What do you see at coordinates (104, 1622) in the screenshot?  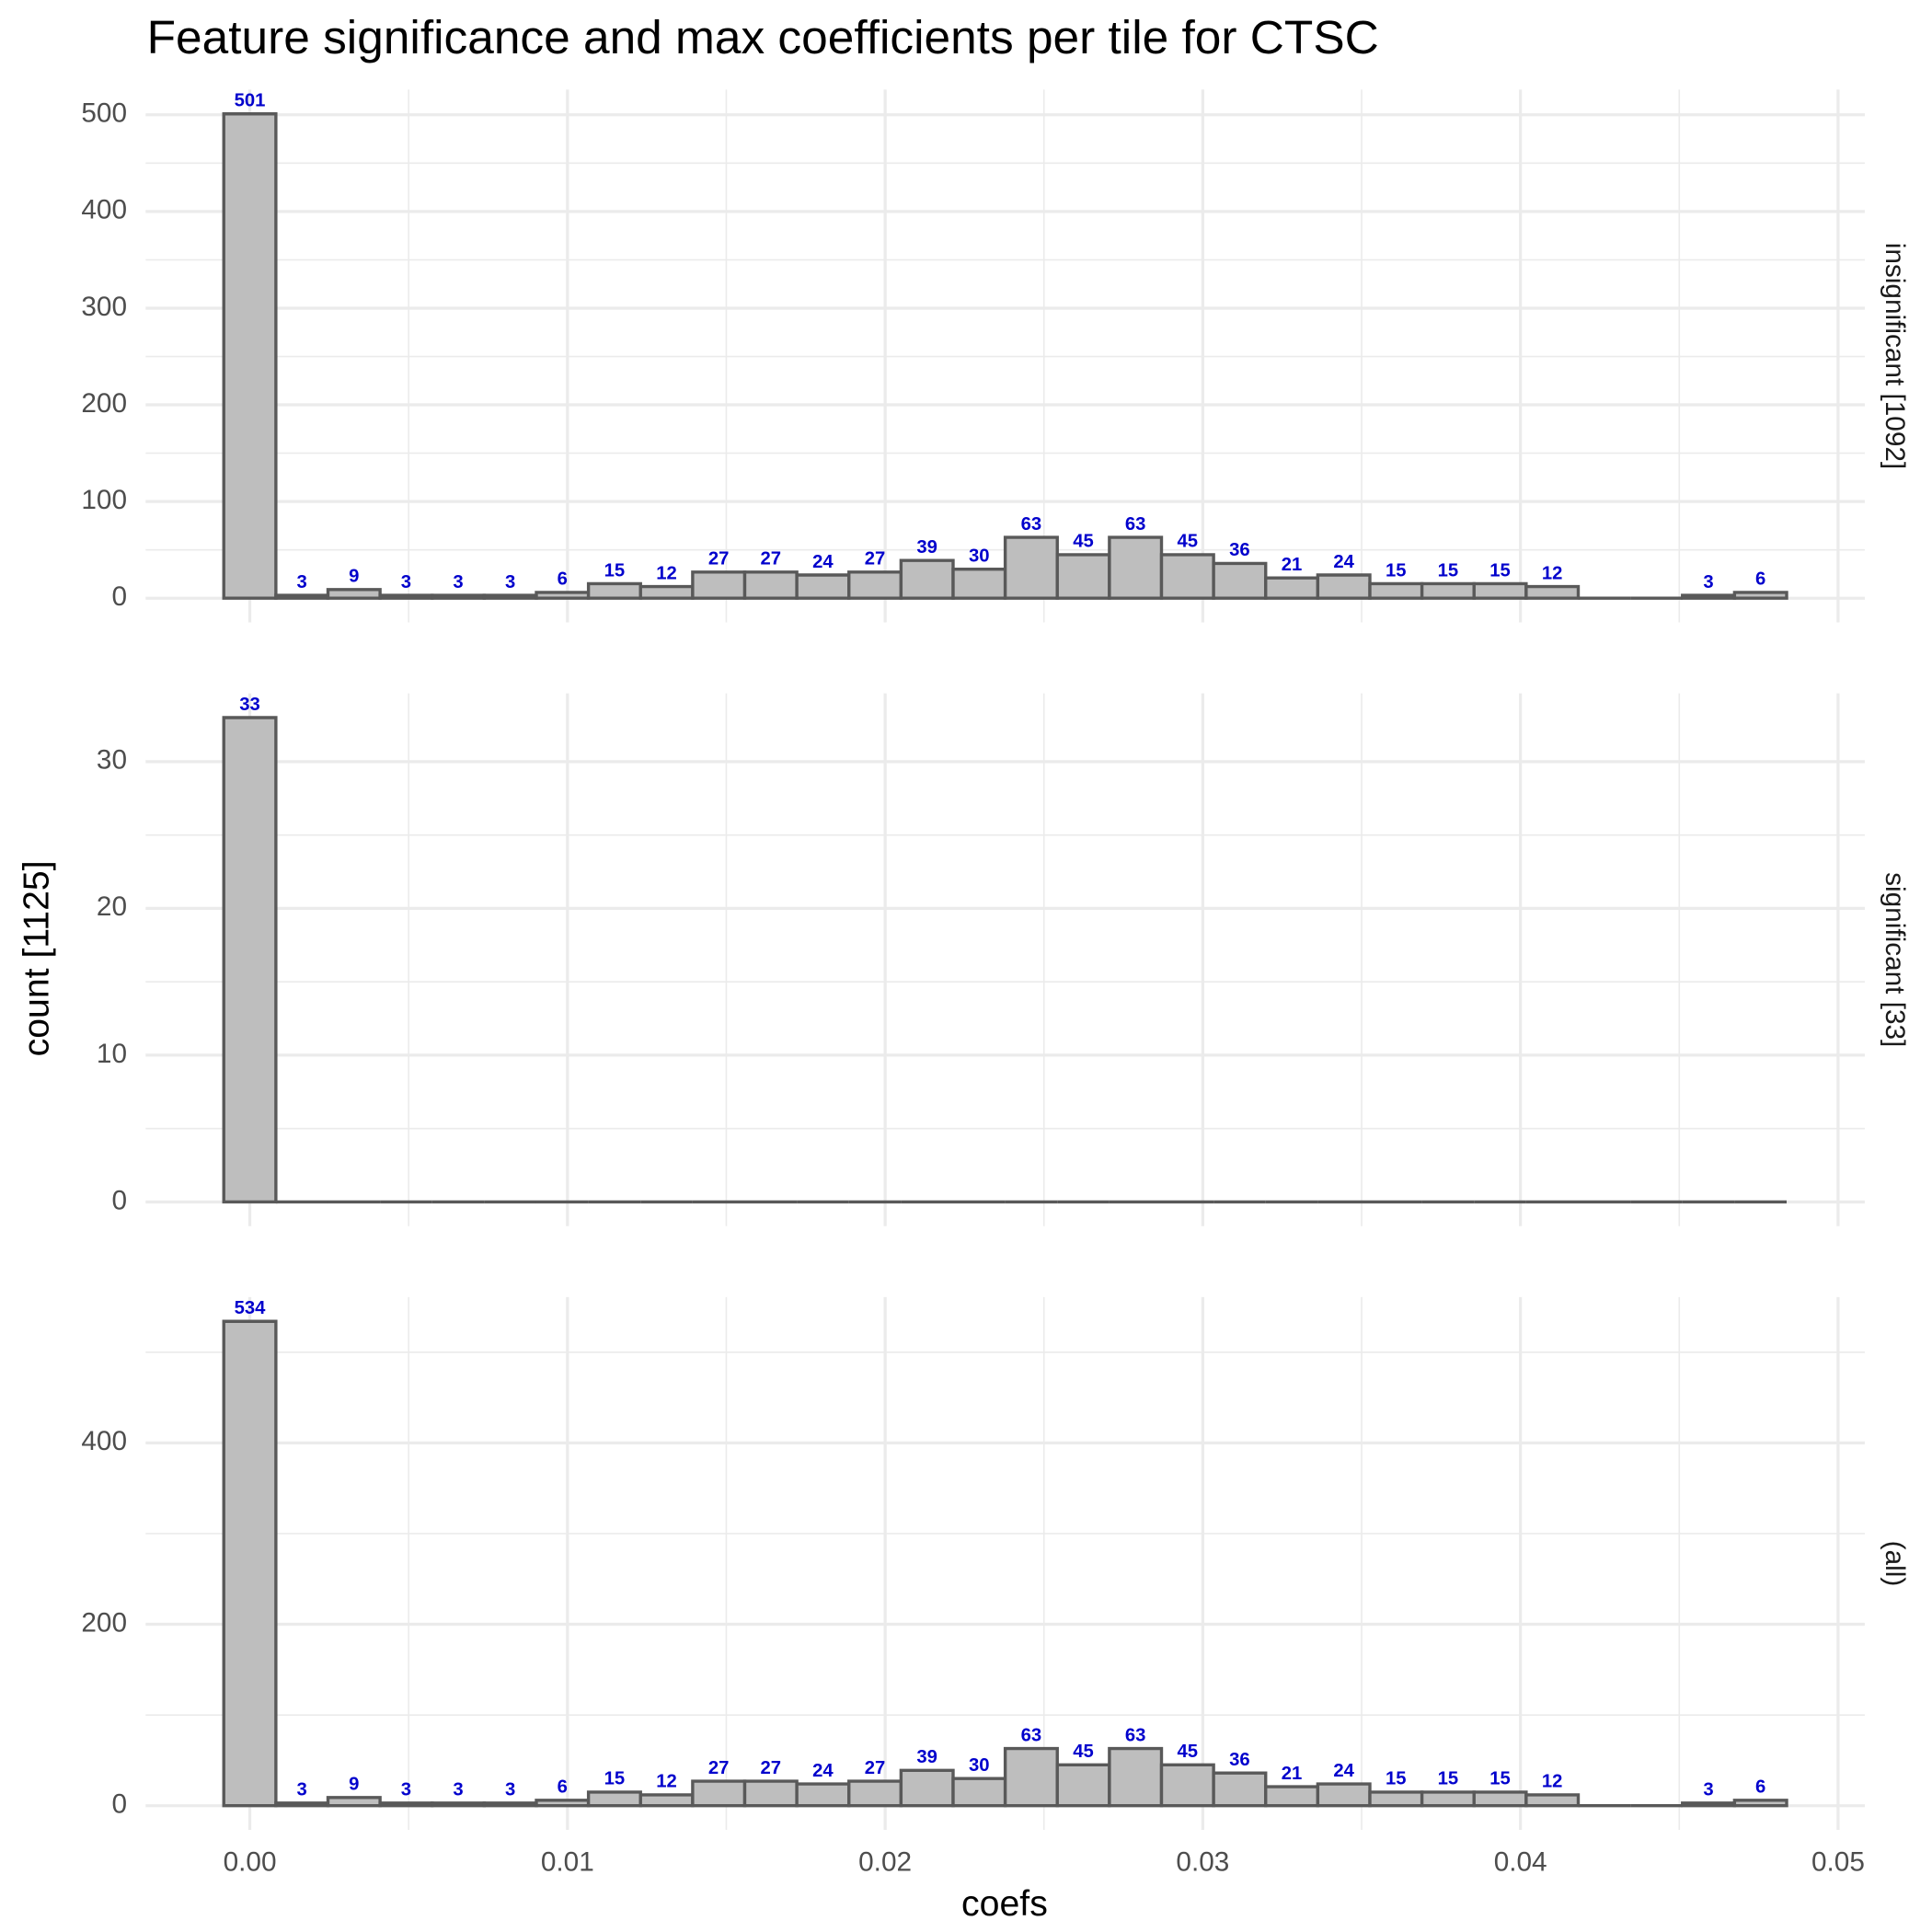 I see `y-tick-label: 200` at bounding box center [104, 1622].